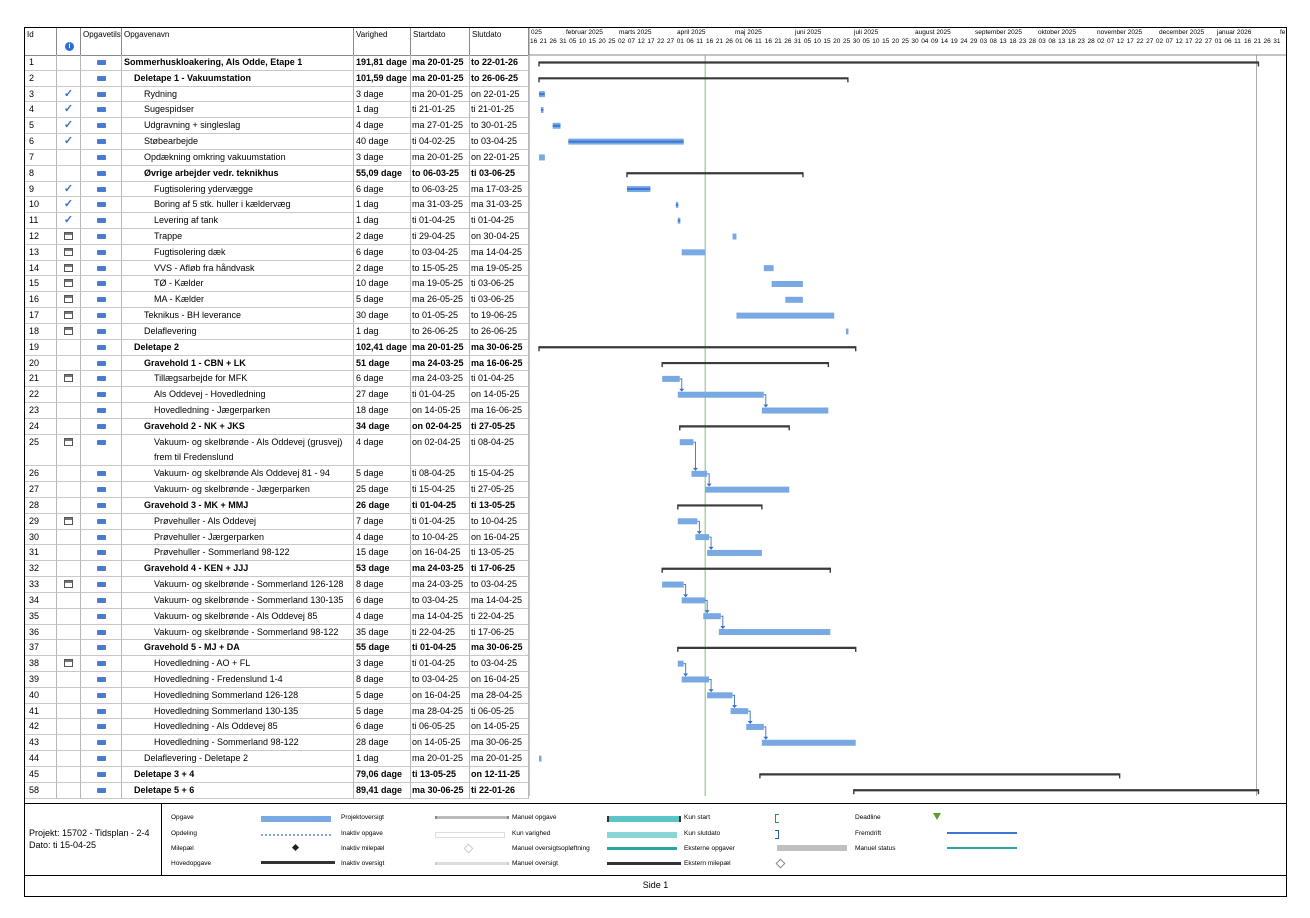  Describe the element at coordinates (41, 41) in the screenshot. I see `header-id: Id` at that location.